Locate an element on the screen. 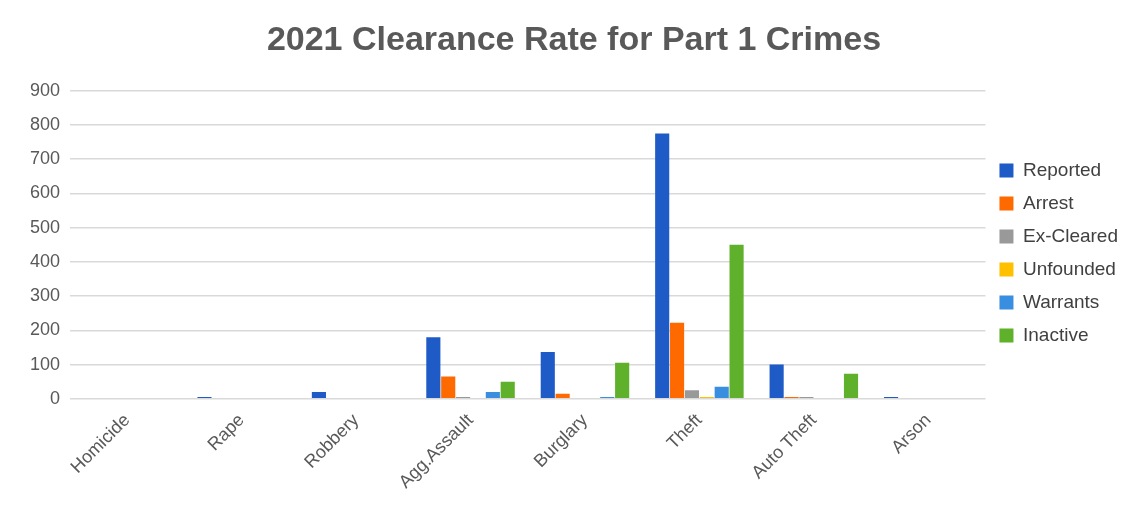 This screenshot has width=1148, height=506. y-tick-label: 300 is located at coordinates (45, 295).